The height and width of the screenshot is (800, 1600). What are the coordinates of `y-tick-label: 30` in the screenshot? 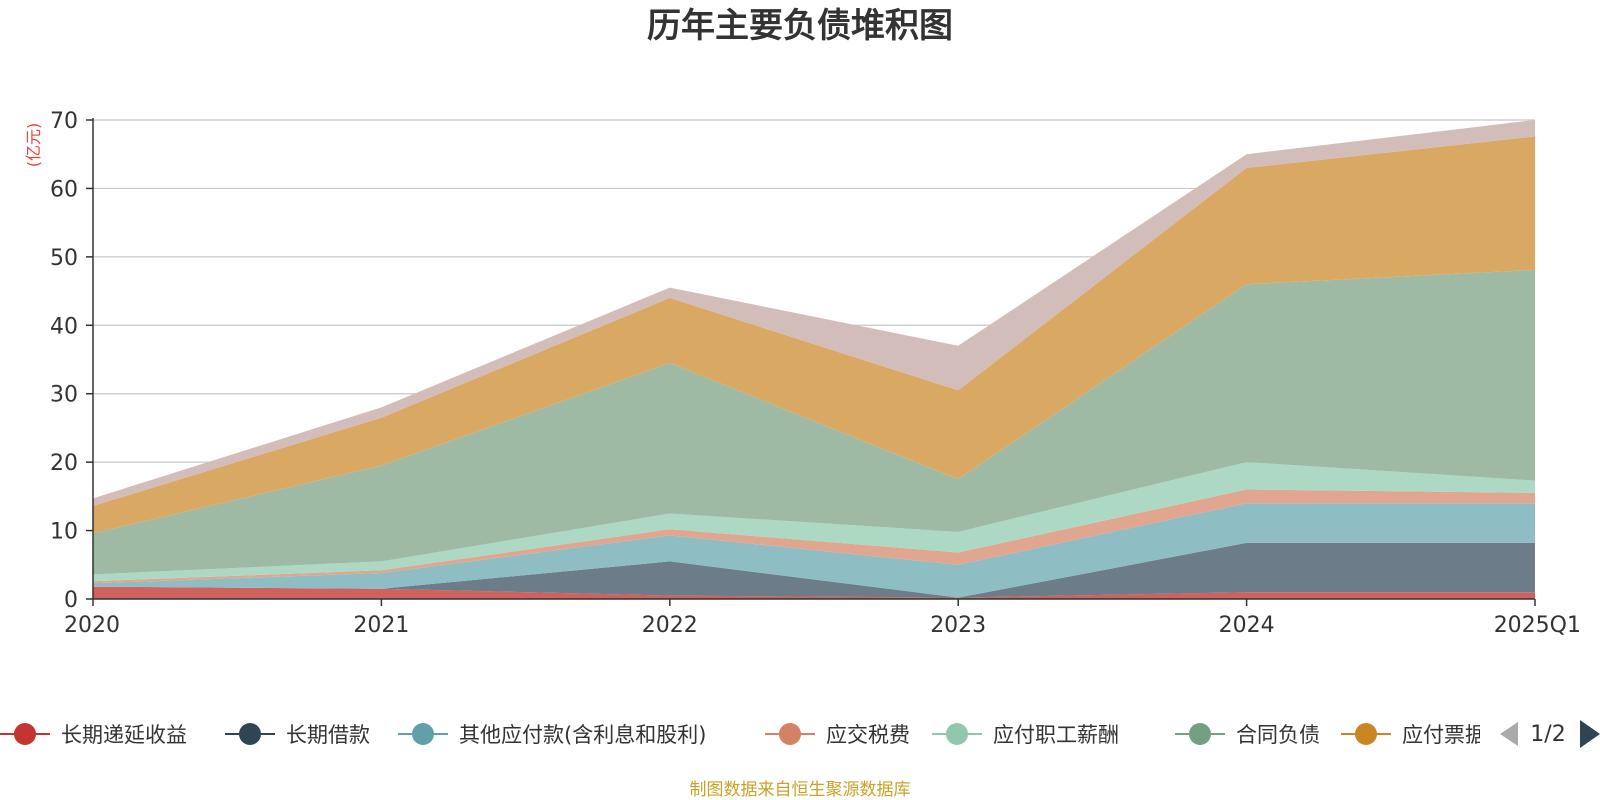 It's located at (64, 395).